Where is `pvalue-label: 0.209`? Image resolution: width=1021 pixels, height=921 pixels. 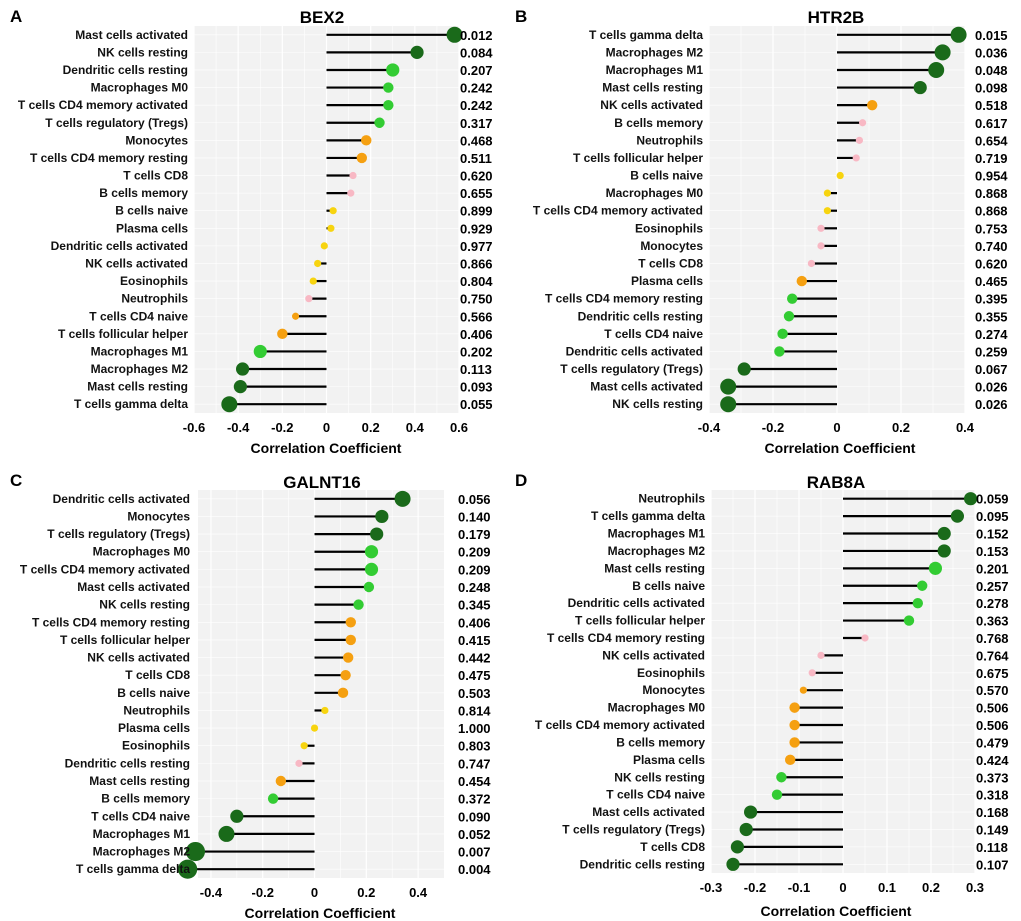
pvalue-label: 0.209 is located at coordinates (474, 569).